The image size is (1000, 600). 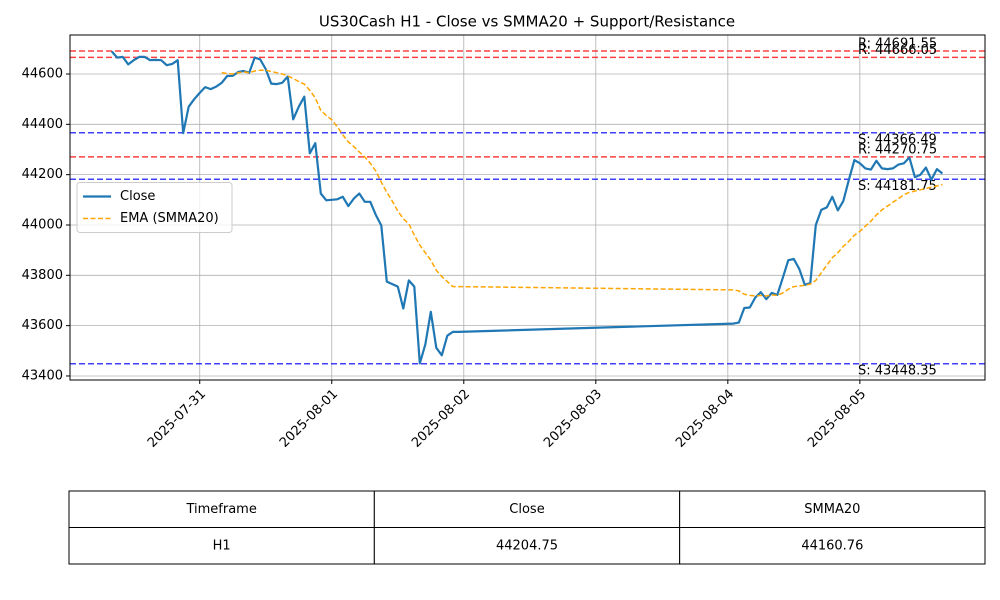 I want to click on table-header: Close, so click(x=526, y=509).